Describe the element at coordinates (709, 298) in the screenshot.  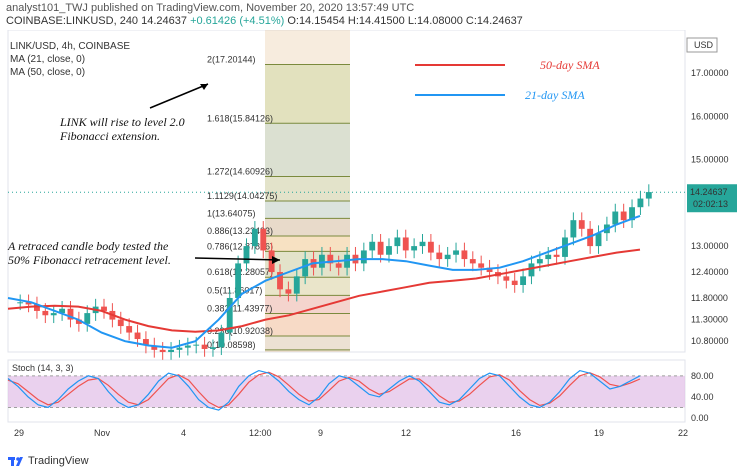
I see `price-tick-label: 11.80000` at that location.